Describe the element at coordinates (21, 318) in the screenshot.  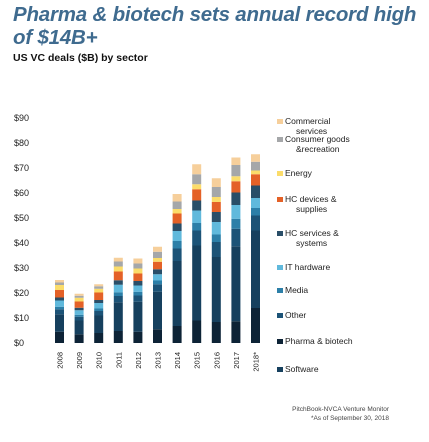
I see `y-tick-label: $10` at that location.